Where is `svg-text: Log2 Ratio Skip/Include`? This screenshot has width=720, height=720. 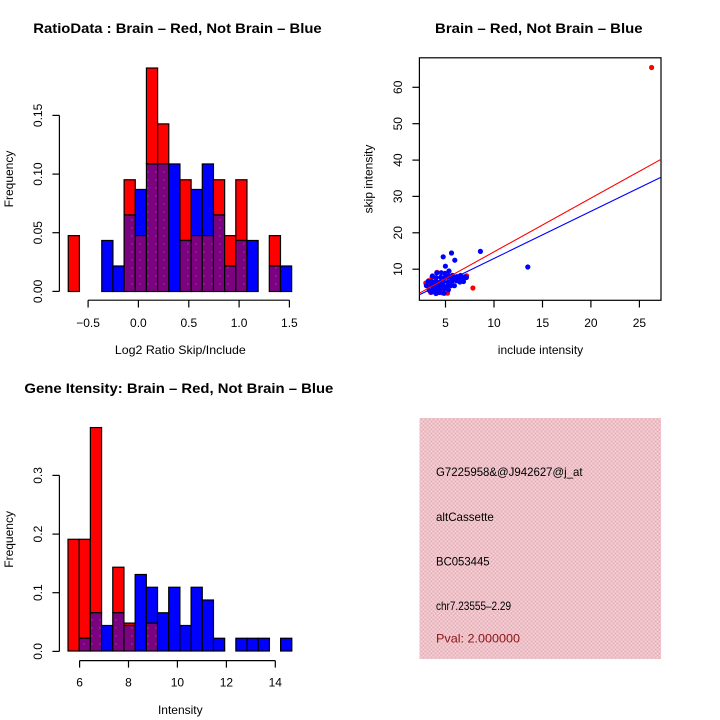
svg-text: Log2 Ratio Skip/Include is located at coordinates (180, 350).